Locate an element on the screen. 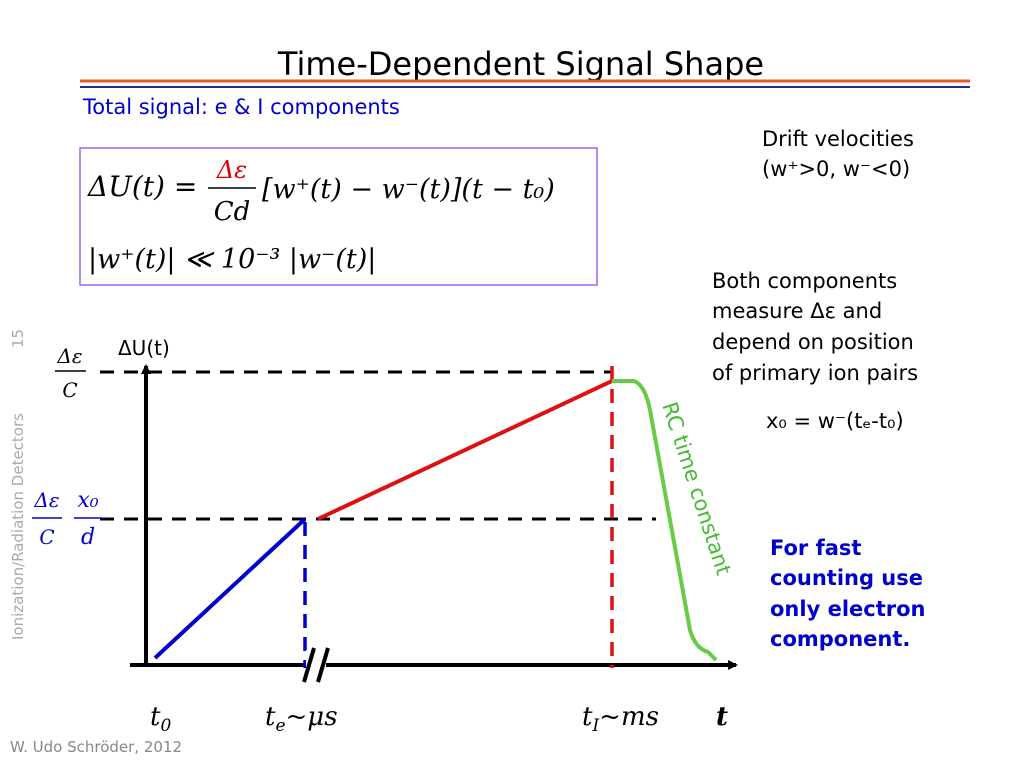  title: Time-Dependent Signal Shape is located at coordinates (520, 64).